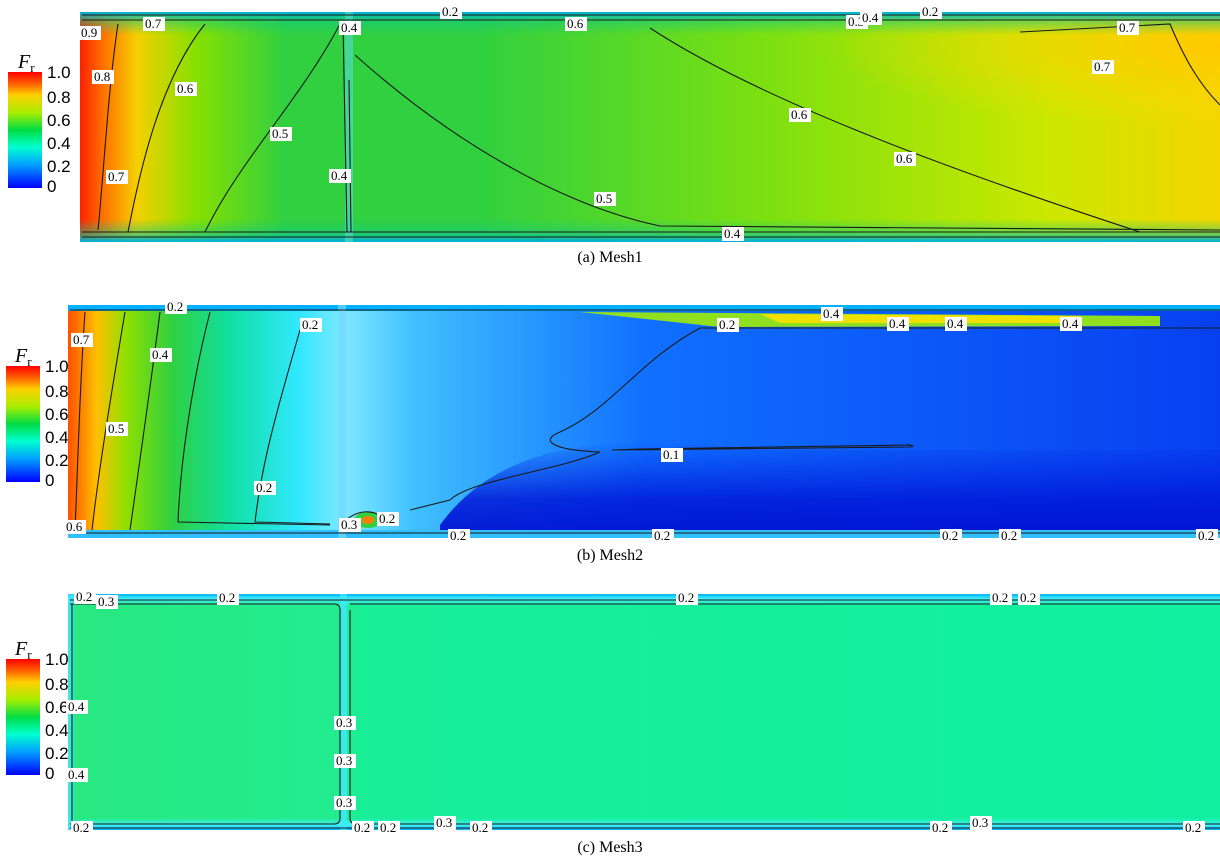 The image size is (1220, 860). What do you see at coordinates (610, 555) in the screenshot?
I see `panel-caption-mesh2: (b) Mesh2` at bounding box center [610, 555].